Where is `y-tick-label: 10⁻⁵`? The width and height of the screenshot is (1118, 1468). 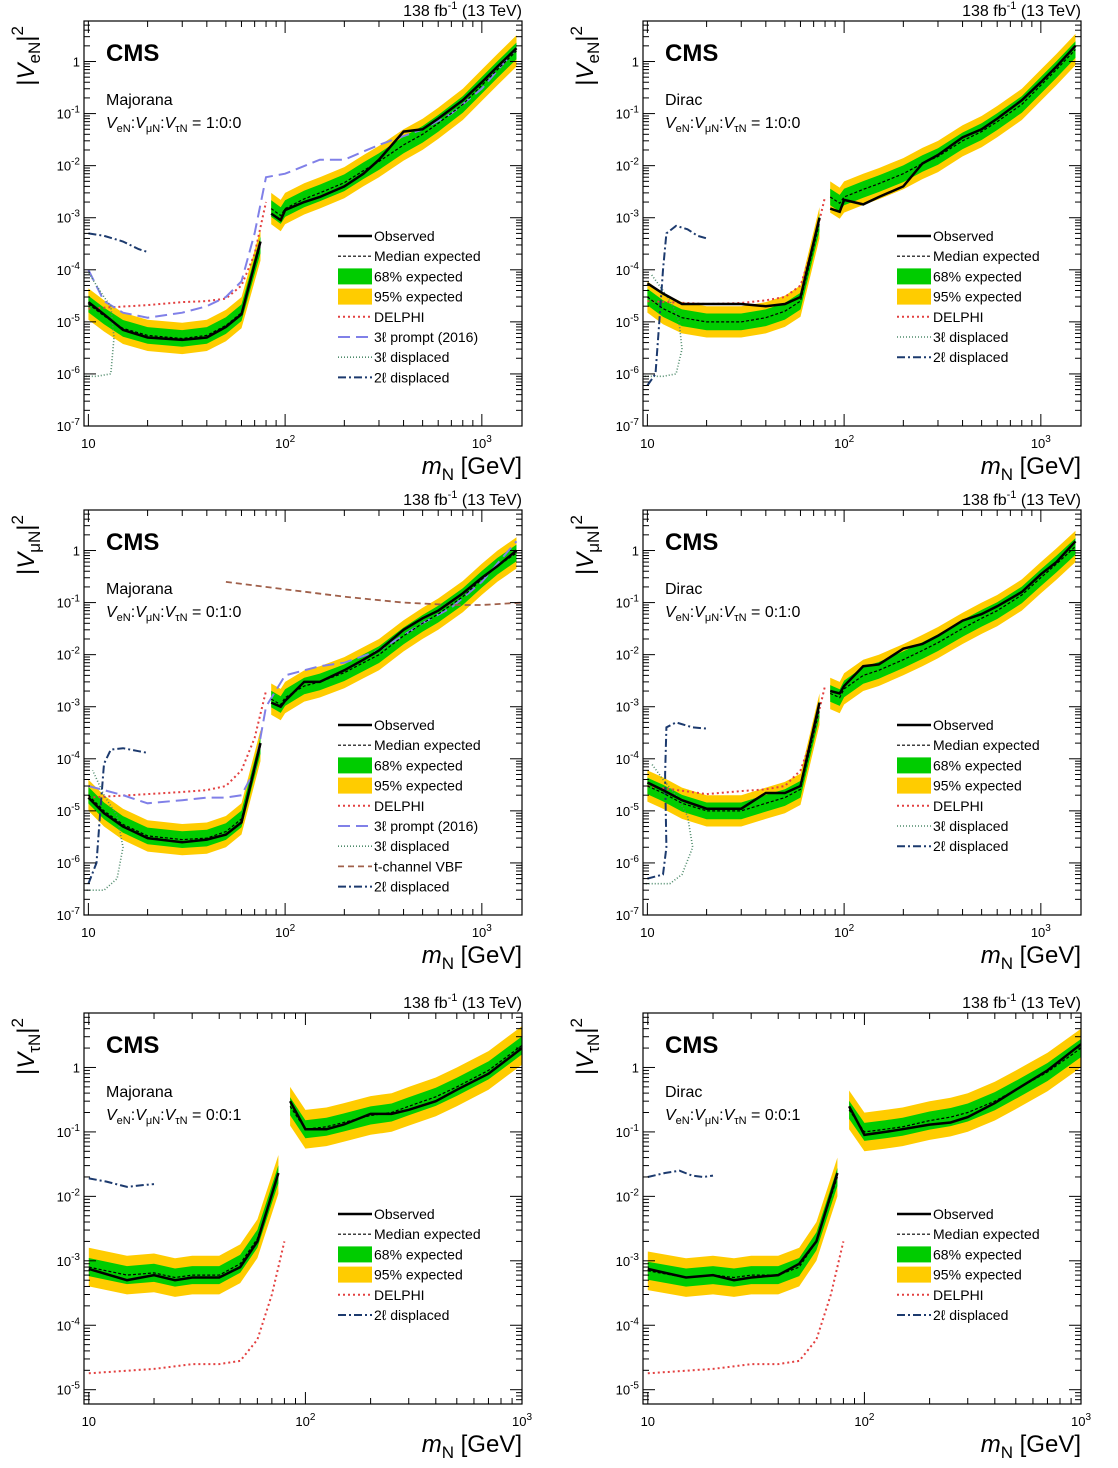
y-tick-label: 10⁻⁵ is located at coordinates (628, 810).